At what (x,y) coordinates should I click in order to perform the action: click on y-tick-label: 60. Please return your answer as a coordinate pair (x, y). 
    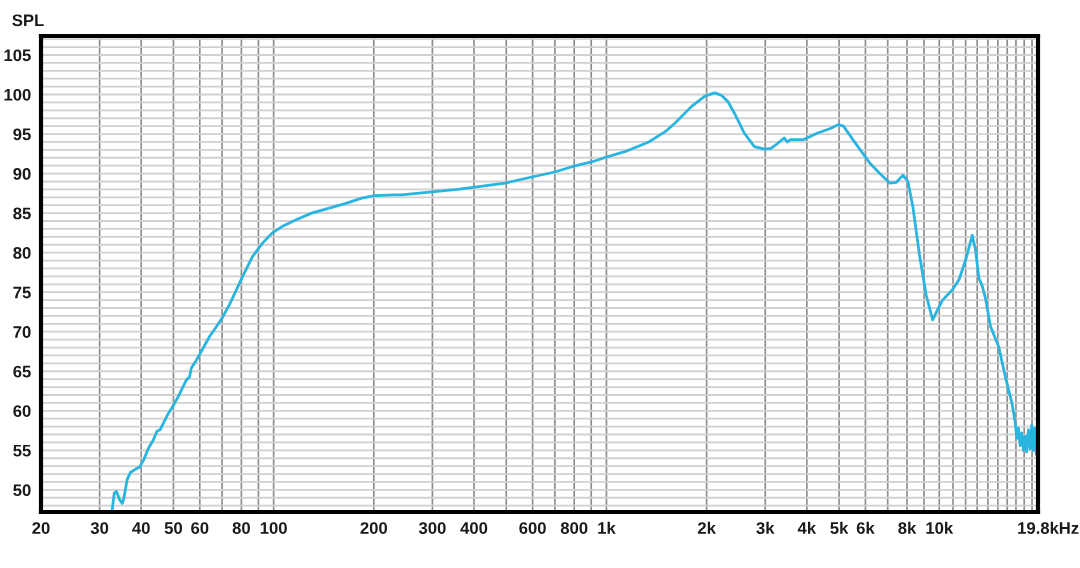
    Looking at the image, I should click on (22, 411).